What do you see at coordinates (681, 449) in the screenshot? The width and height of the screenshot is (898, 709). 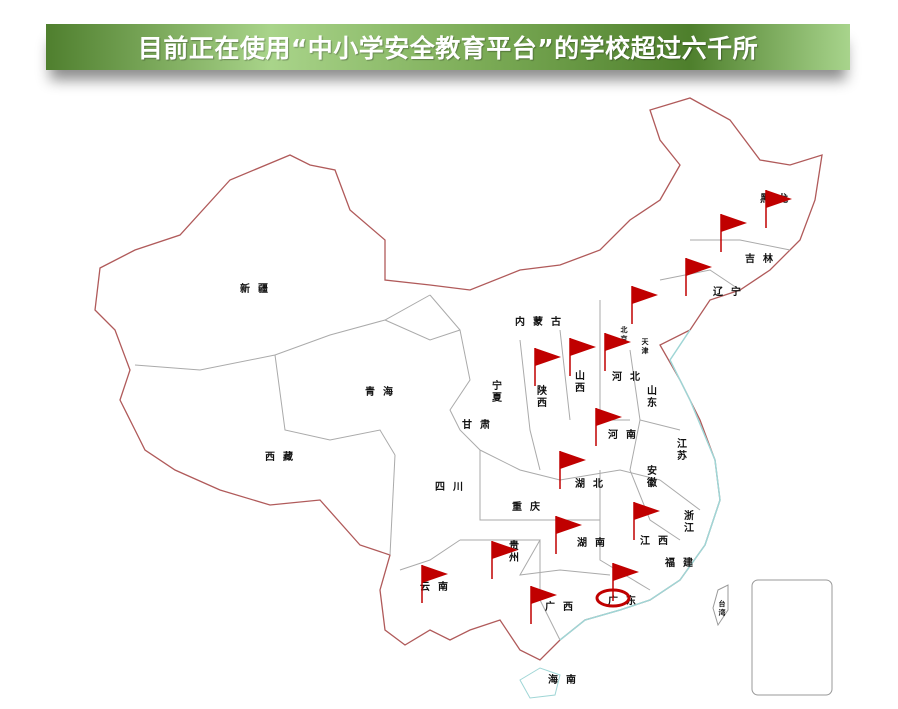 I see `province-label: 江苏` at bounding box center [681, 449].